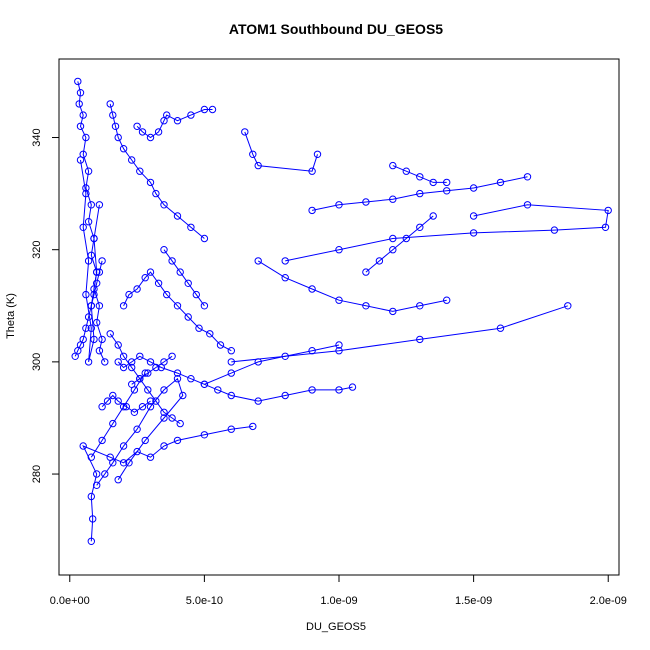 The height and width of the screenshot is (650, 650). I want to click on x-tick-label: 0.0e+00, so click(70, 601).